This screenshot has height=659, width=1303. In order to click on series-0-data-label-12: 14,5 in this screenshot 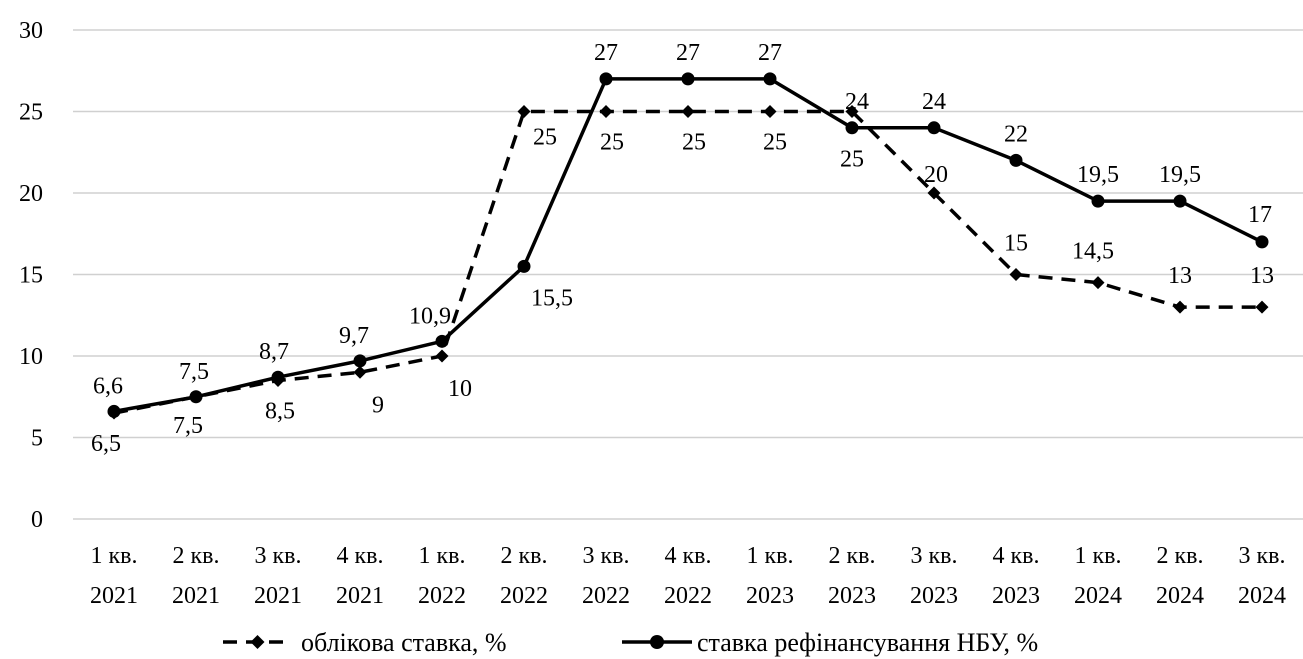, I will do `click(1093, 252)`.